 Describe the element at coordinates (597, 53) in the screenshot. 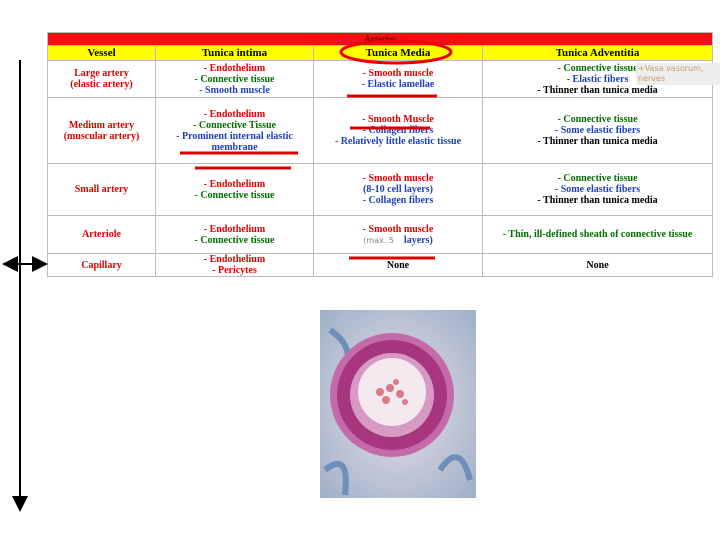

I see `header-cell: Tunica Adventitia` at that location.